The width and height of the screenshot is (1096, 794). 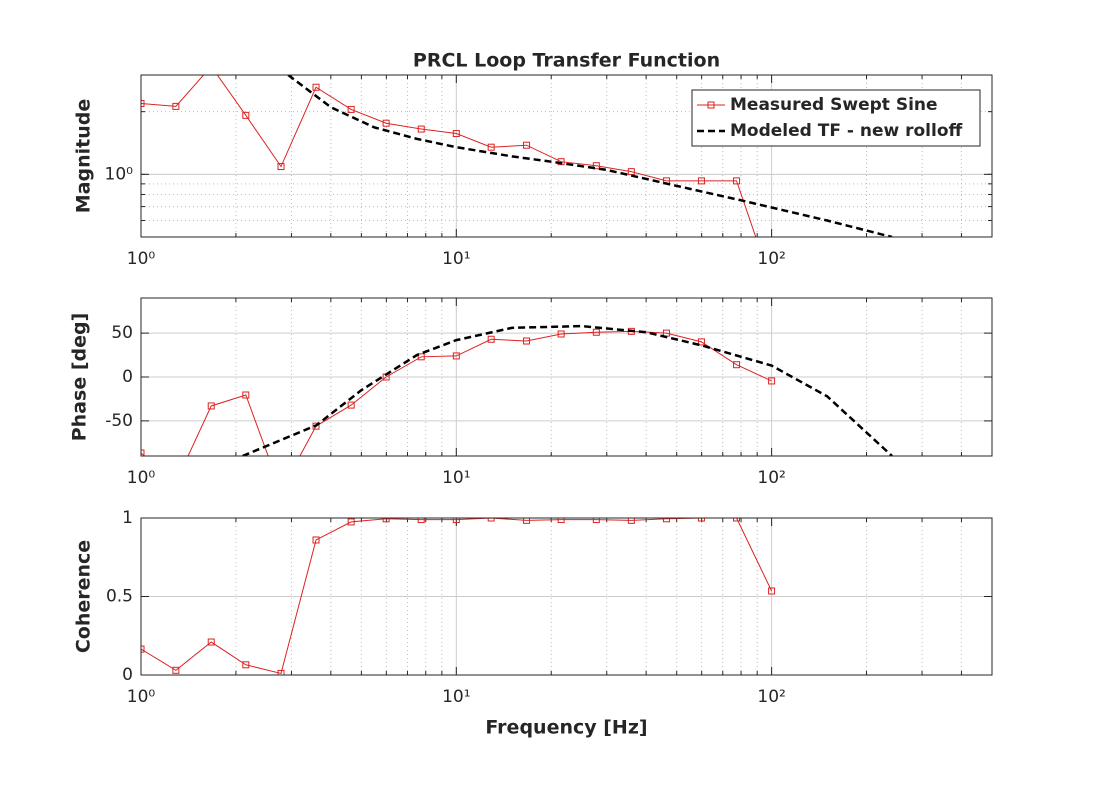 What do you see at coordinates (119, 174) in the screenshot?
I see `y-tick-label: 10⁰` at bounding box center [119, 174].